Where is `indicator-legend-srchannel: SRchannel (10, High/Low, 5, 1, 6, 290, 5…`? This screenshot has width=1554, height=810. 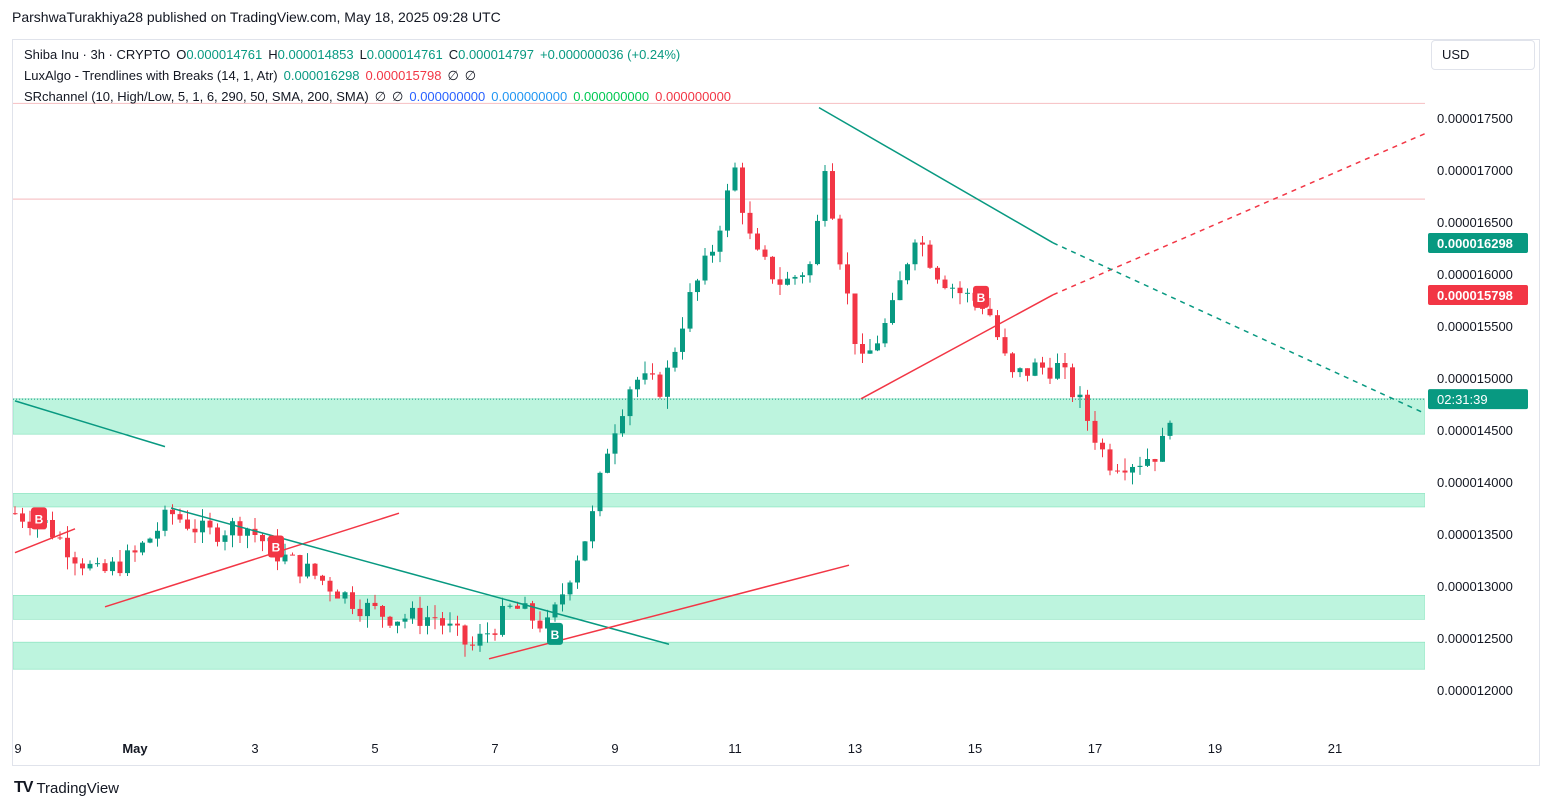
indicator-legend-srchannel: SRchannel (10, High/Low, 5, 1, 6, 290, 5… is located at coordinates (380, 96).